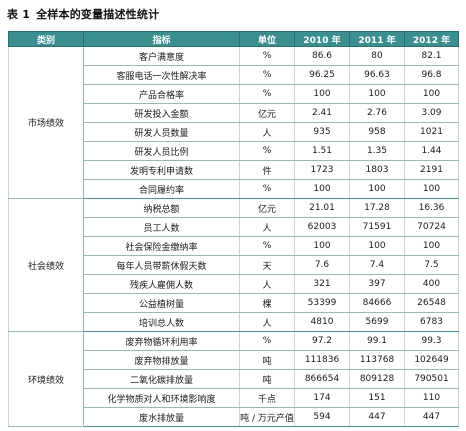 The height and width of the screenshot is (431, 466). I want to click on indicator-cell: 产品合格率, so click(161, 94).